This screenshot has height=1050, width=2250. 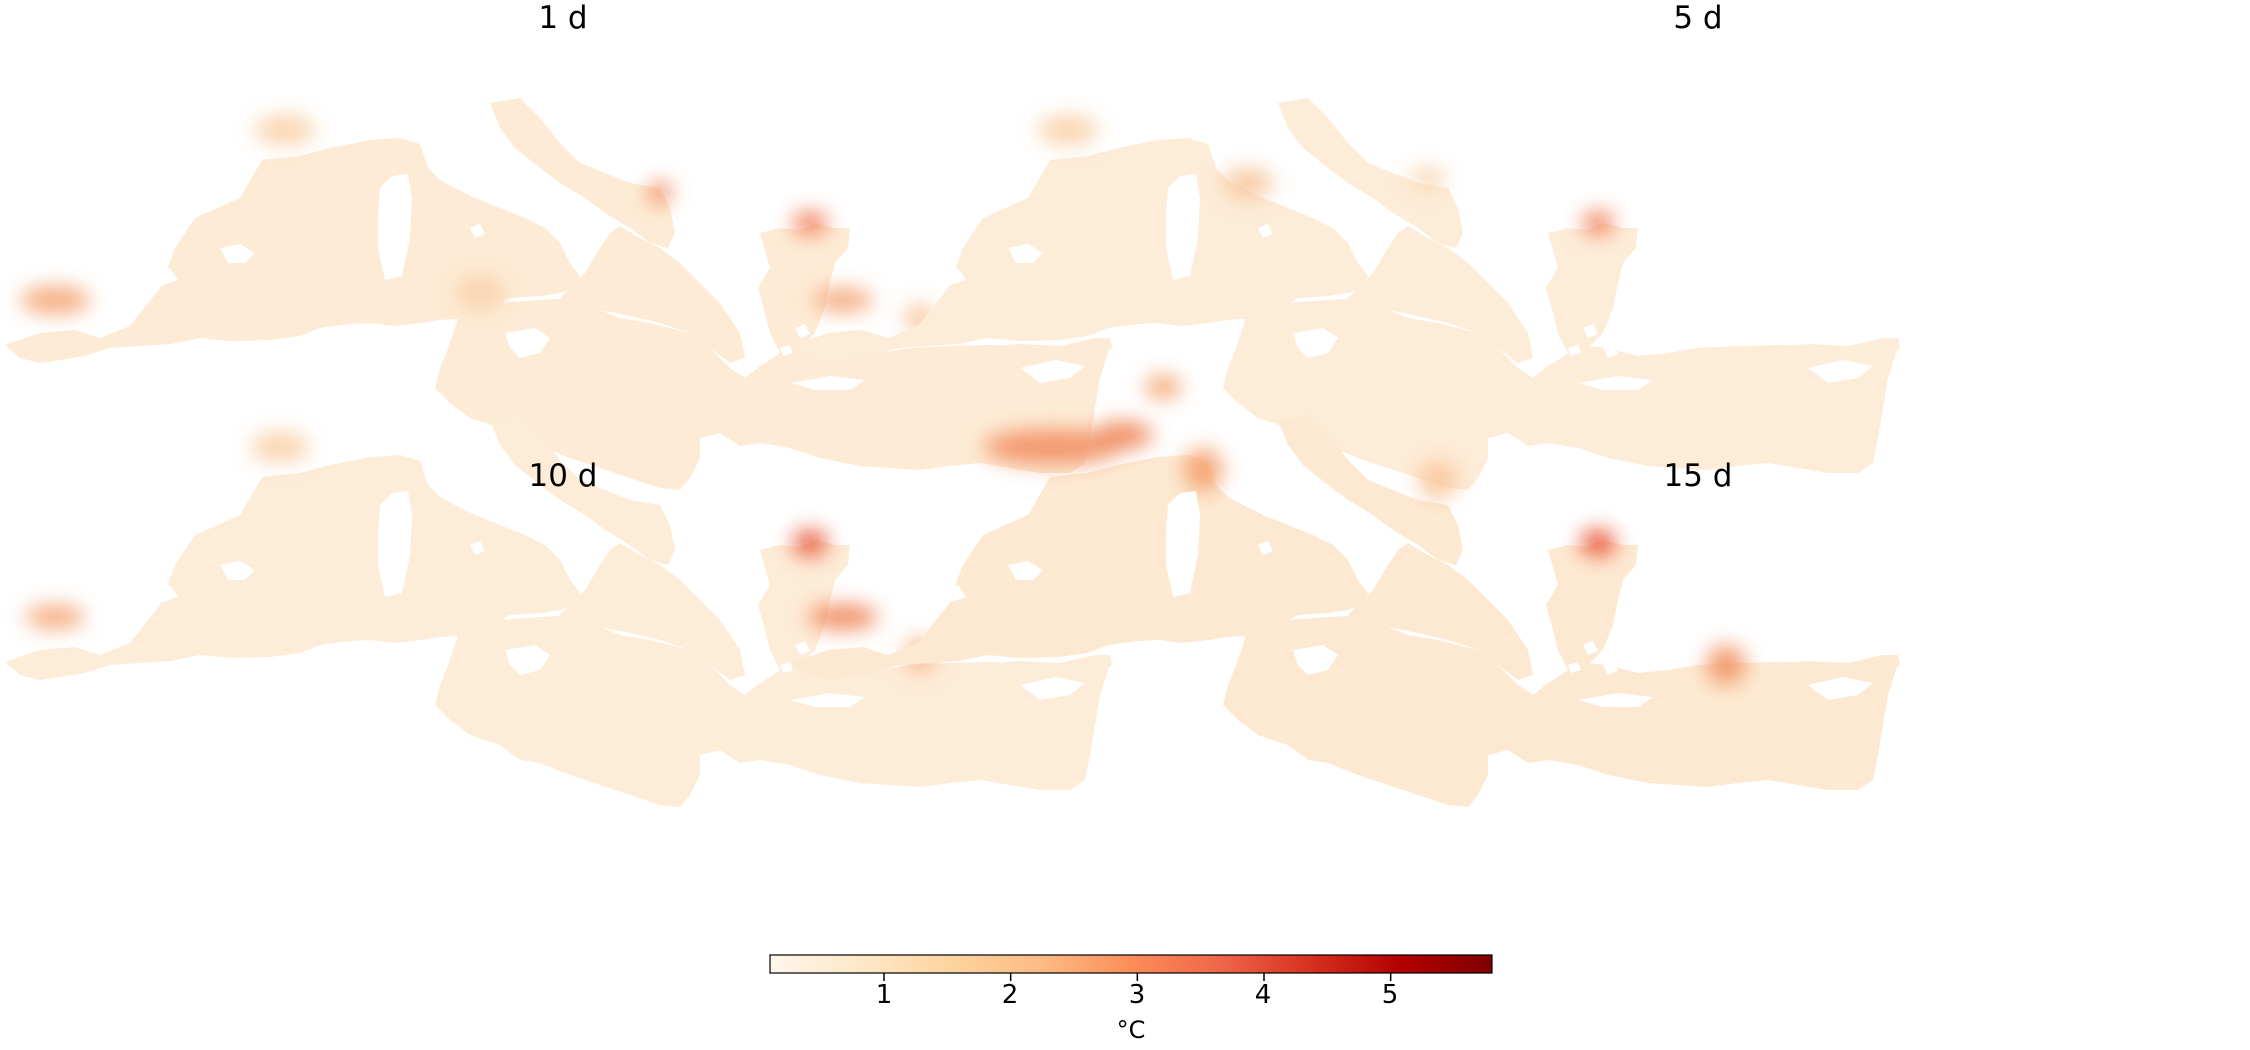 I want to click on colorbar-gradient, so click(x=1131, y=964).